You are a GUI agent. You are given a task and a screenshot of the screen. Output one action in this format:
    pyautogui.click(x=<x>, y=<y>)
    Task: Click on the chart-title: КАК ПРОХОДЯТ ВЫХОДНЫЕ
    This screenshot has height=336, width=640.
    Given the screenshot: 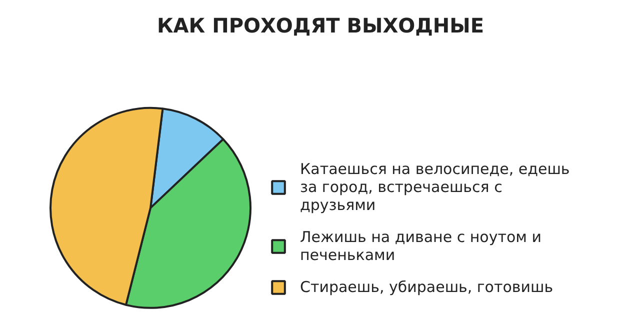 What is the action you would take?
    pyautogui.click(x=320, y=26)
    